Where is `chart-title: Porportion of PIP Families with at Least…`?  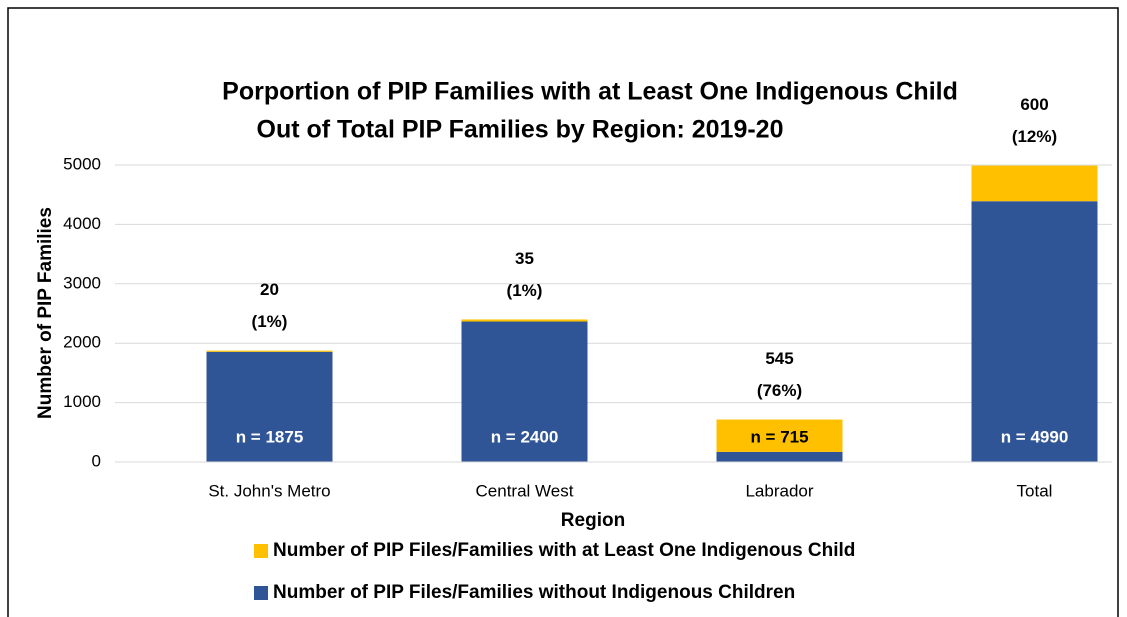
chart-title: Porportion of PIP Families with at Least… is located at coordinates (590, 92).